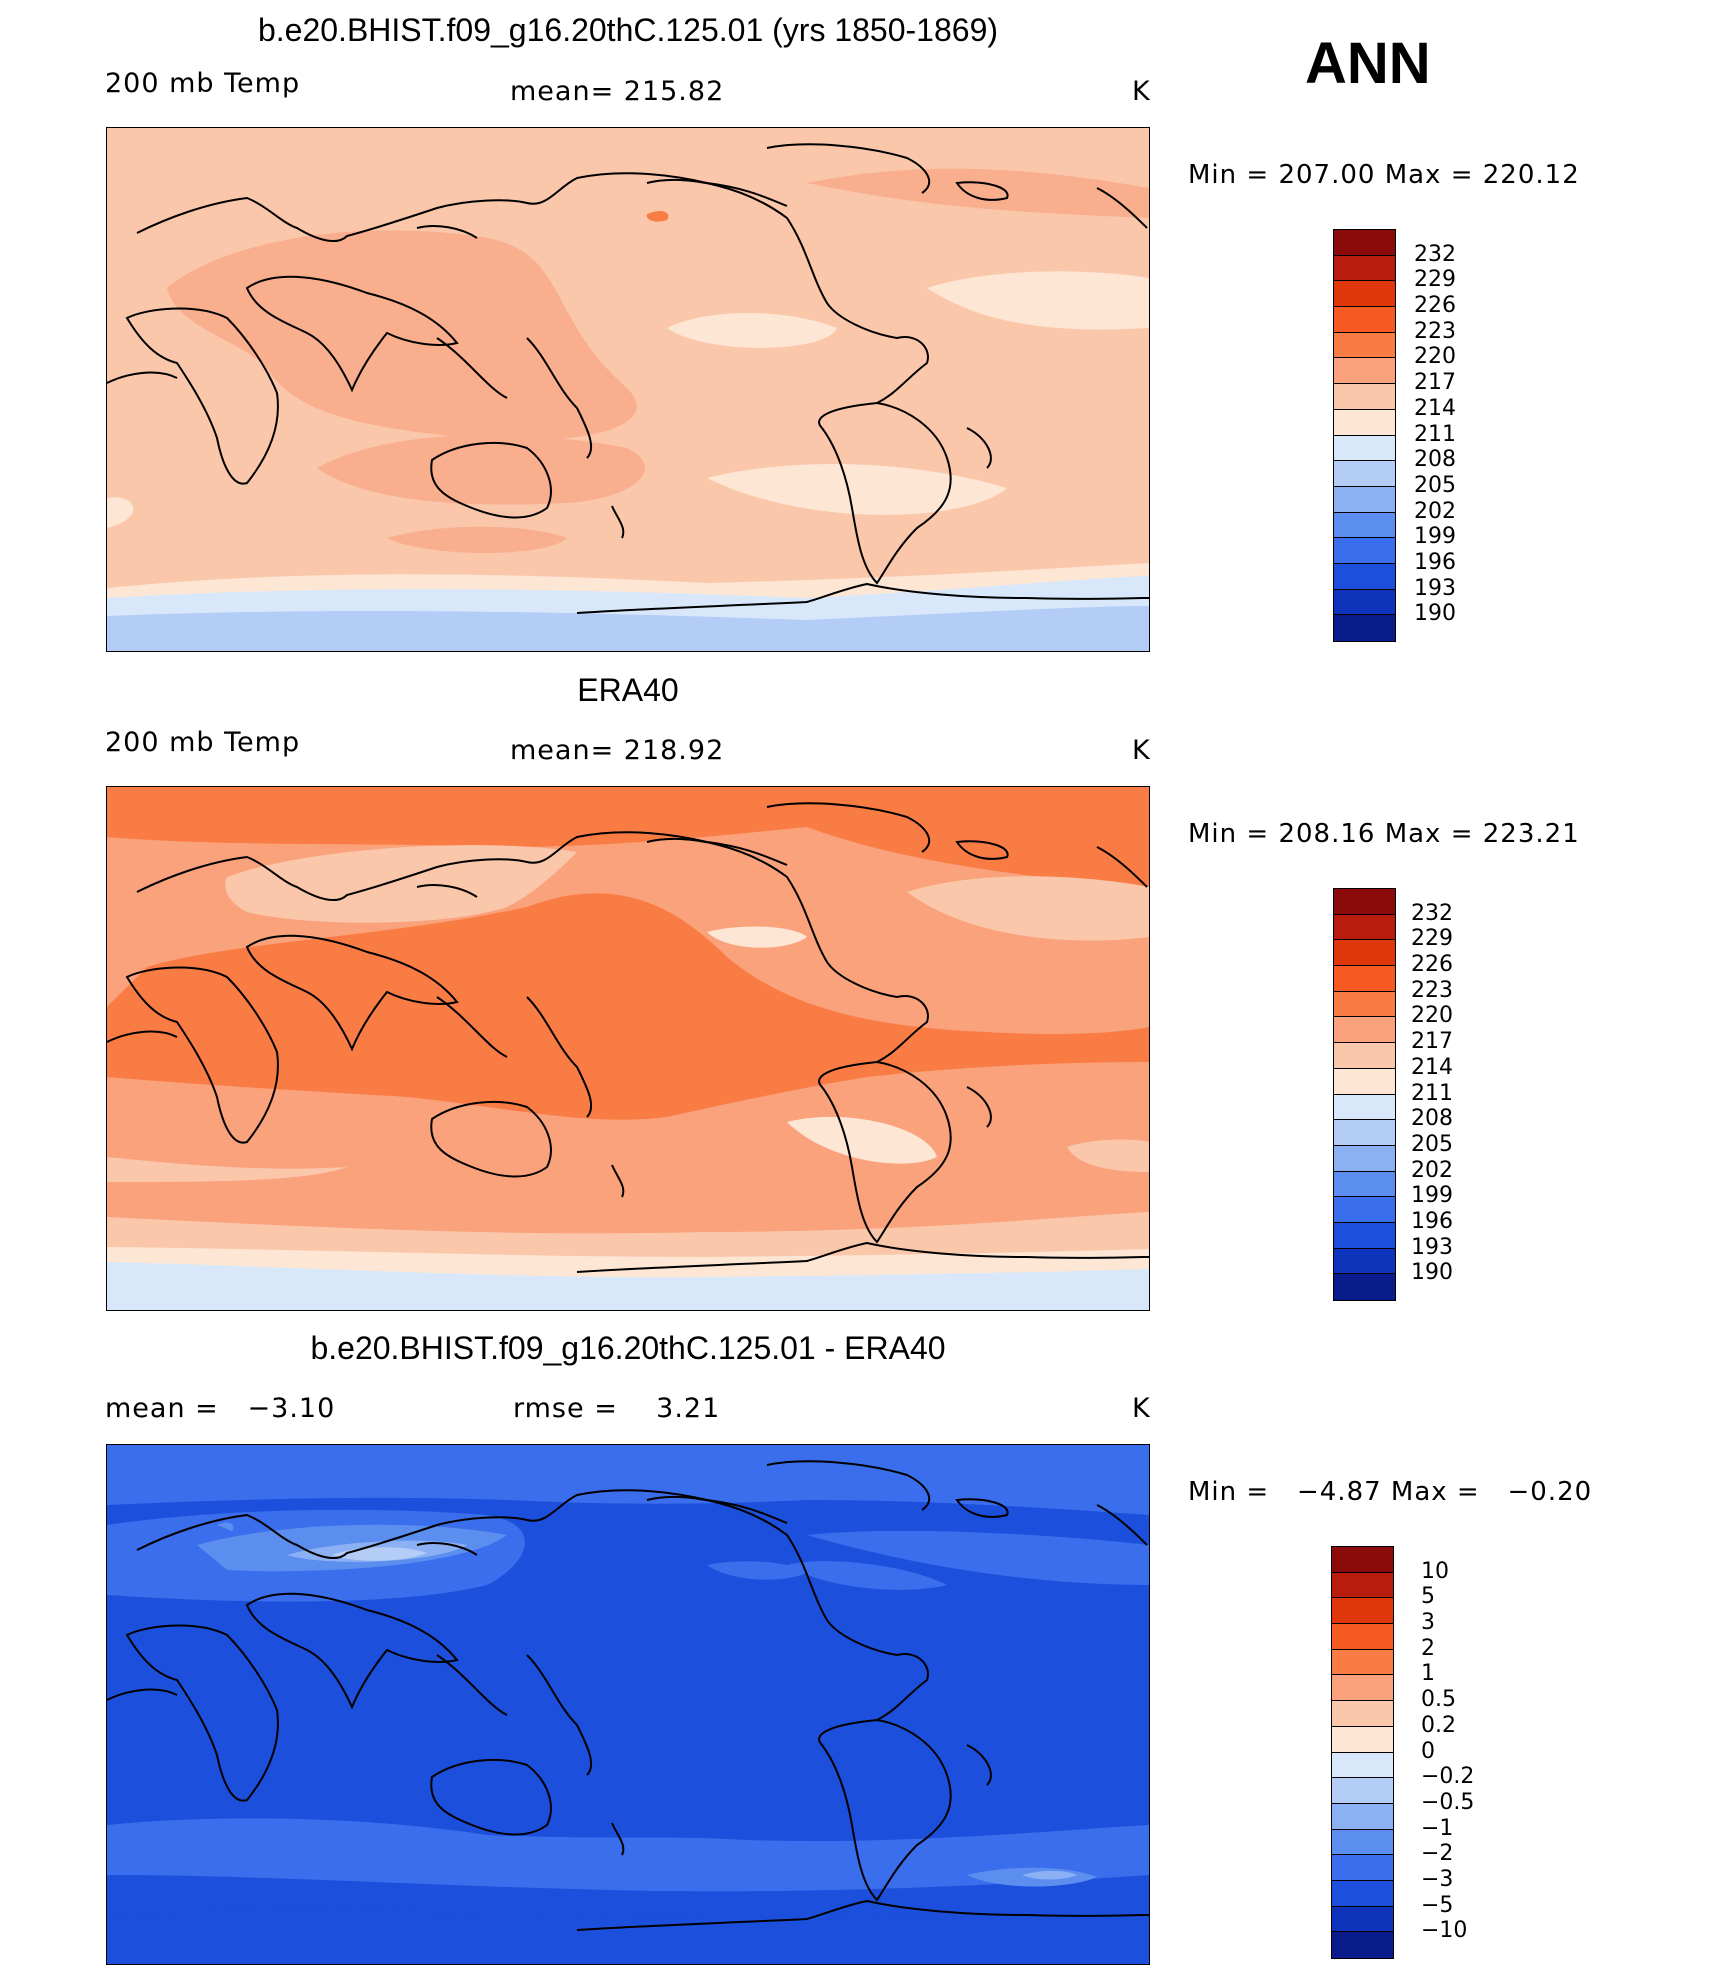 The height and width of the screenshot is (1965, 1710). What do you see at coordinates (1438, 1700) in the screenshot?
I see `colorbar-level-label: 0.5` at bounding box center [1438, 1700].